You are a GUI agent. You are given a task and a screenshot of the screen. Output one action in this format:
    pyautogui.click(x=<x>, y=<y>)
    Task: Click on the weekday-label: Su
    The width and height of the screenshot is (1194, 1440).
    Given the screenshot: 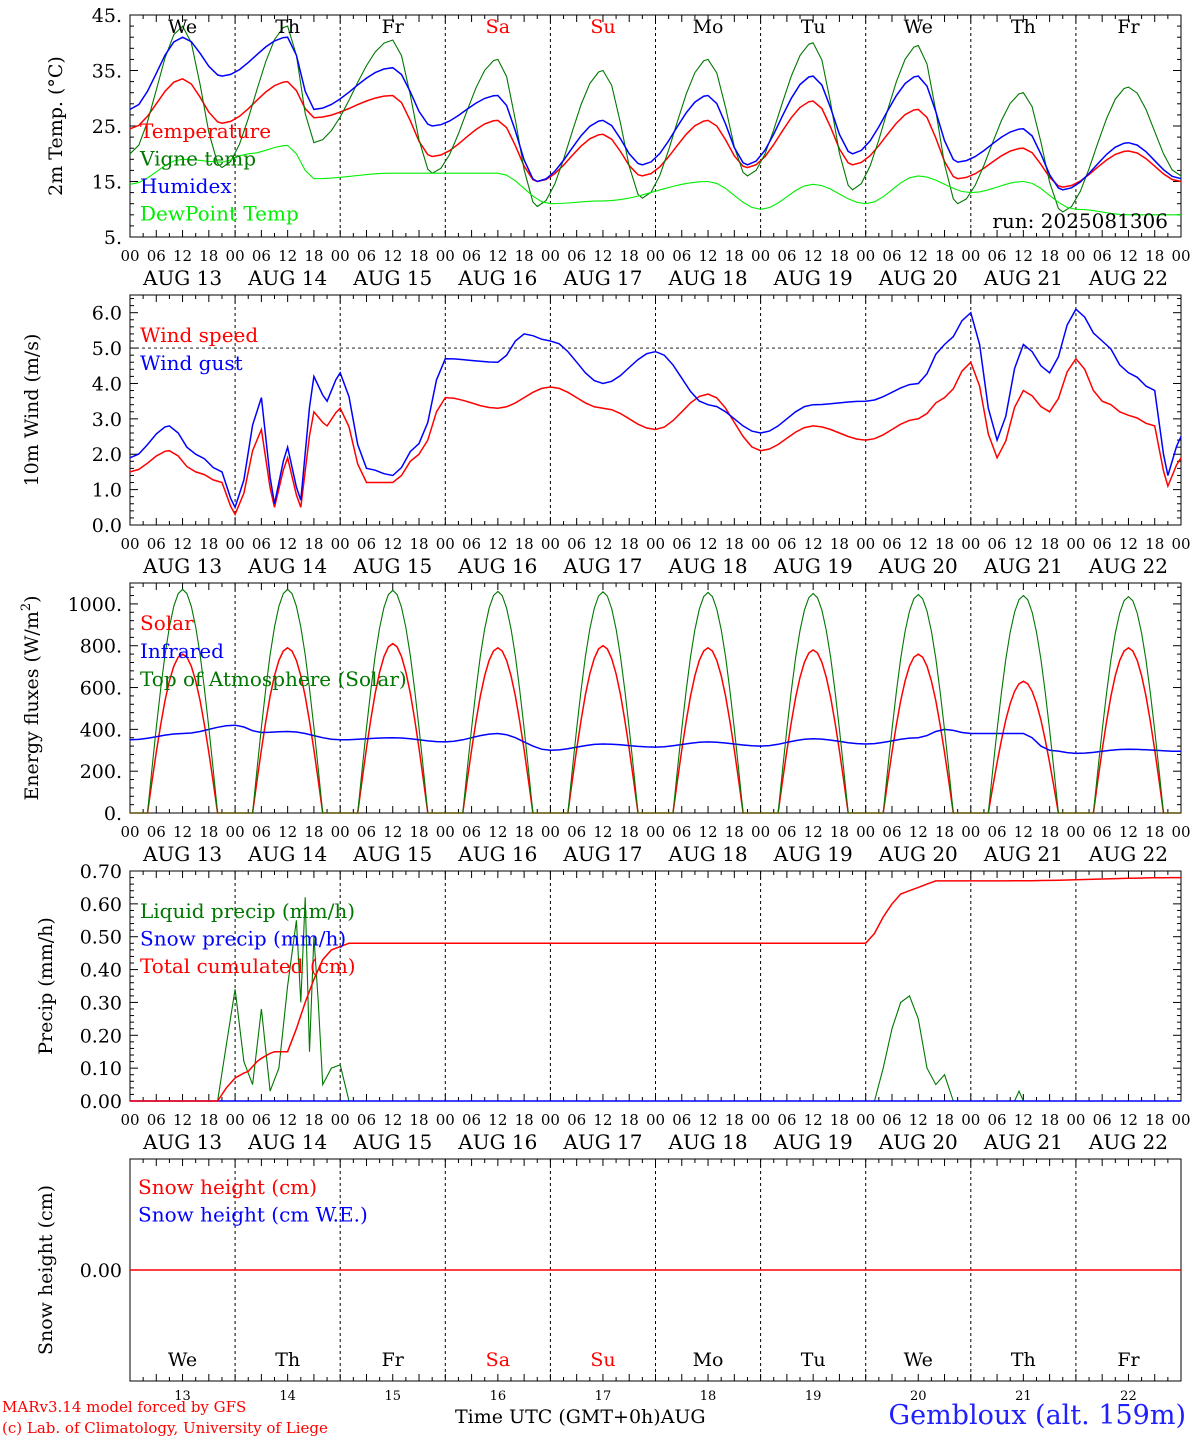 What is the action you would take?
    pyautogui.click(x=602, y=27)
    